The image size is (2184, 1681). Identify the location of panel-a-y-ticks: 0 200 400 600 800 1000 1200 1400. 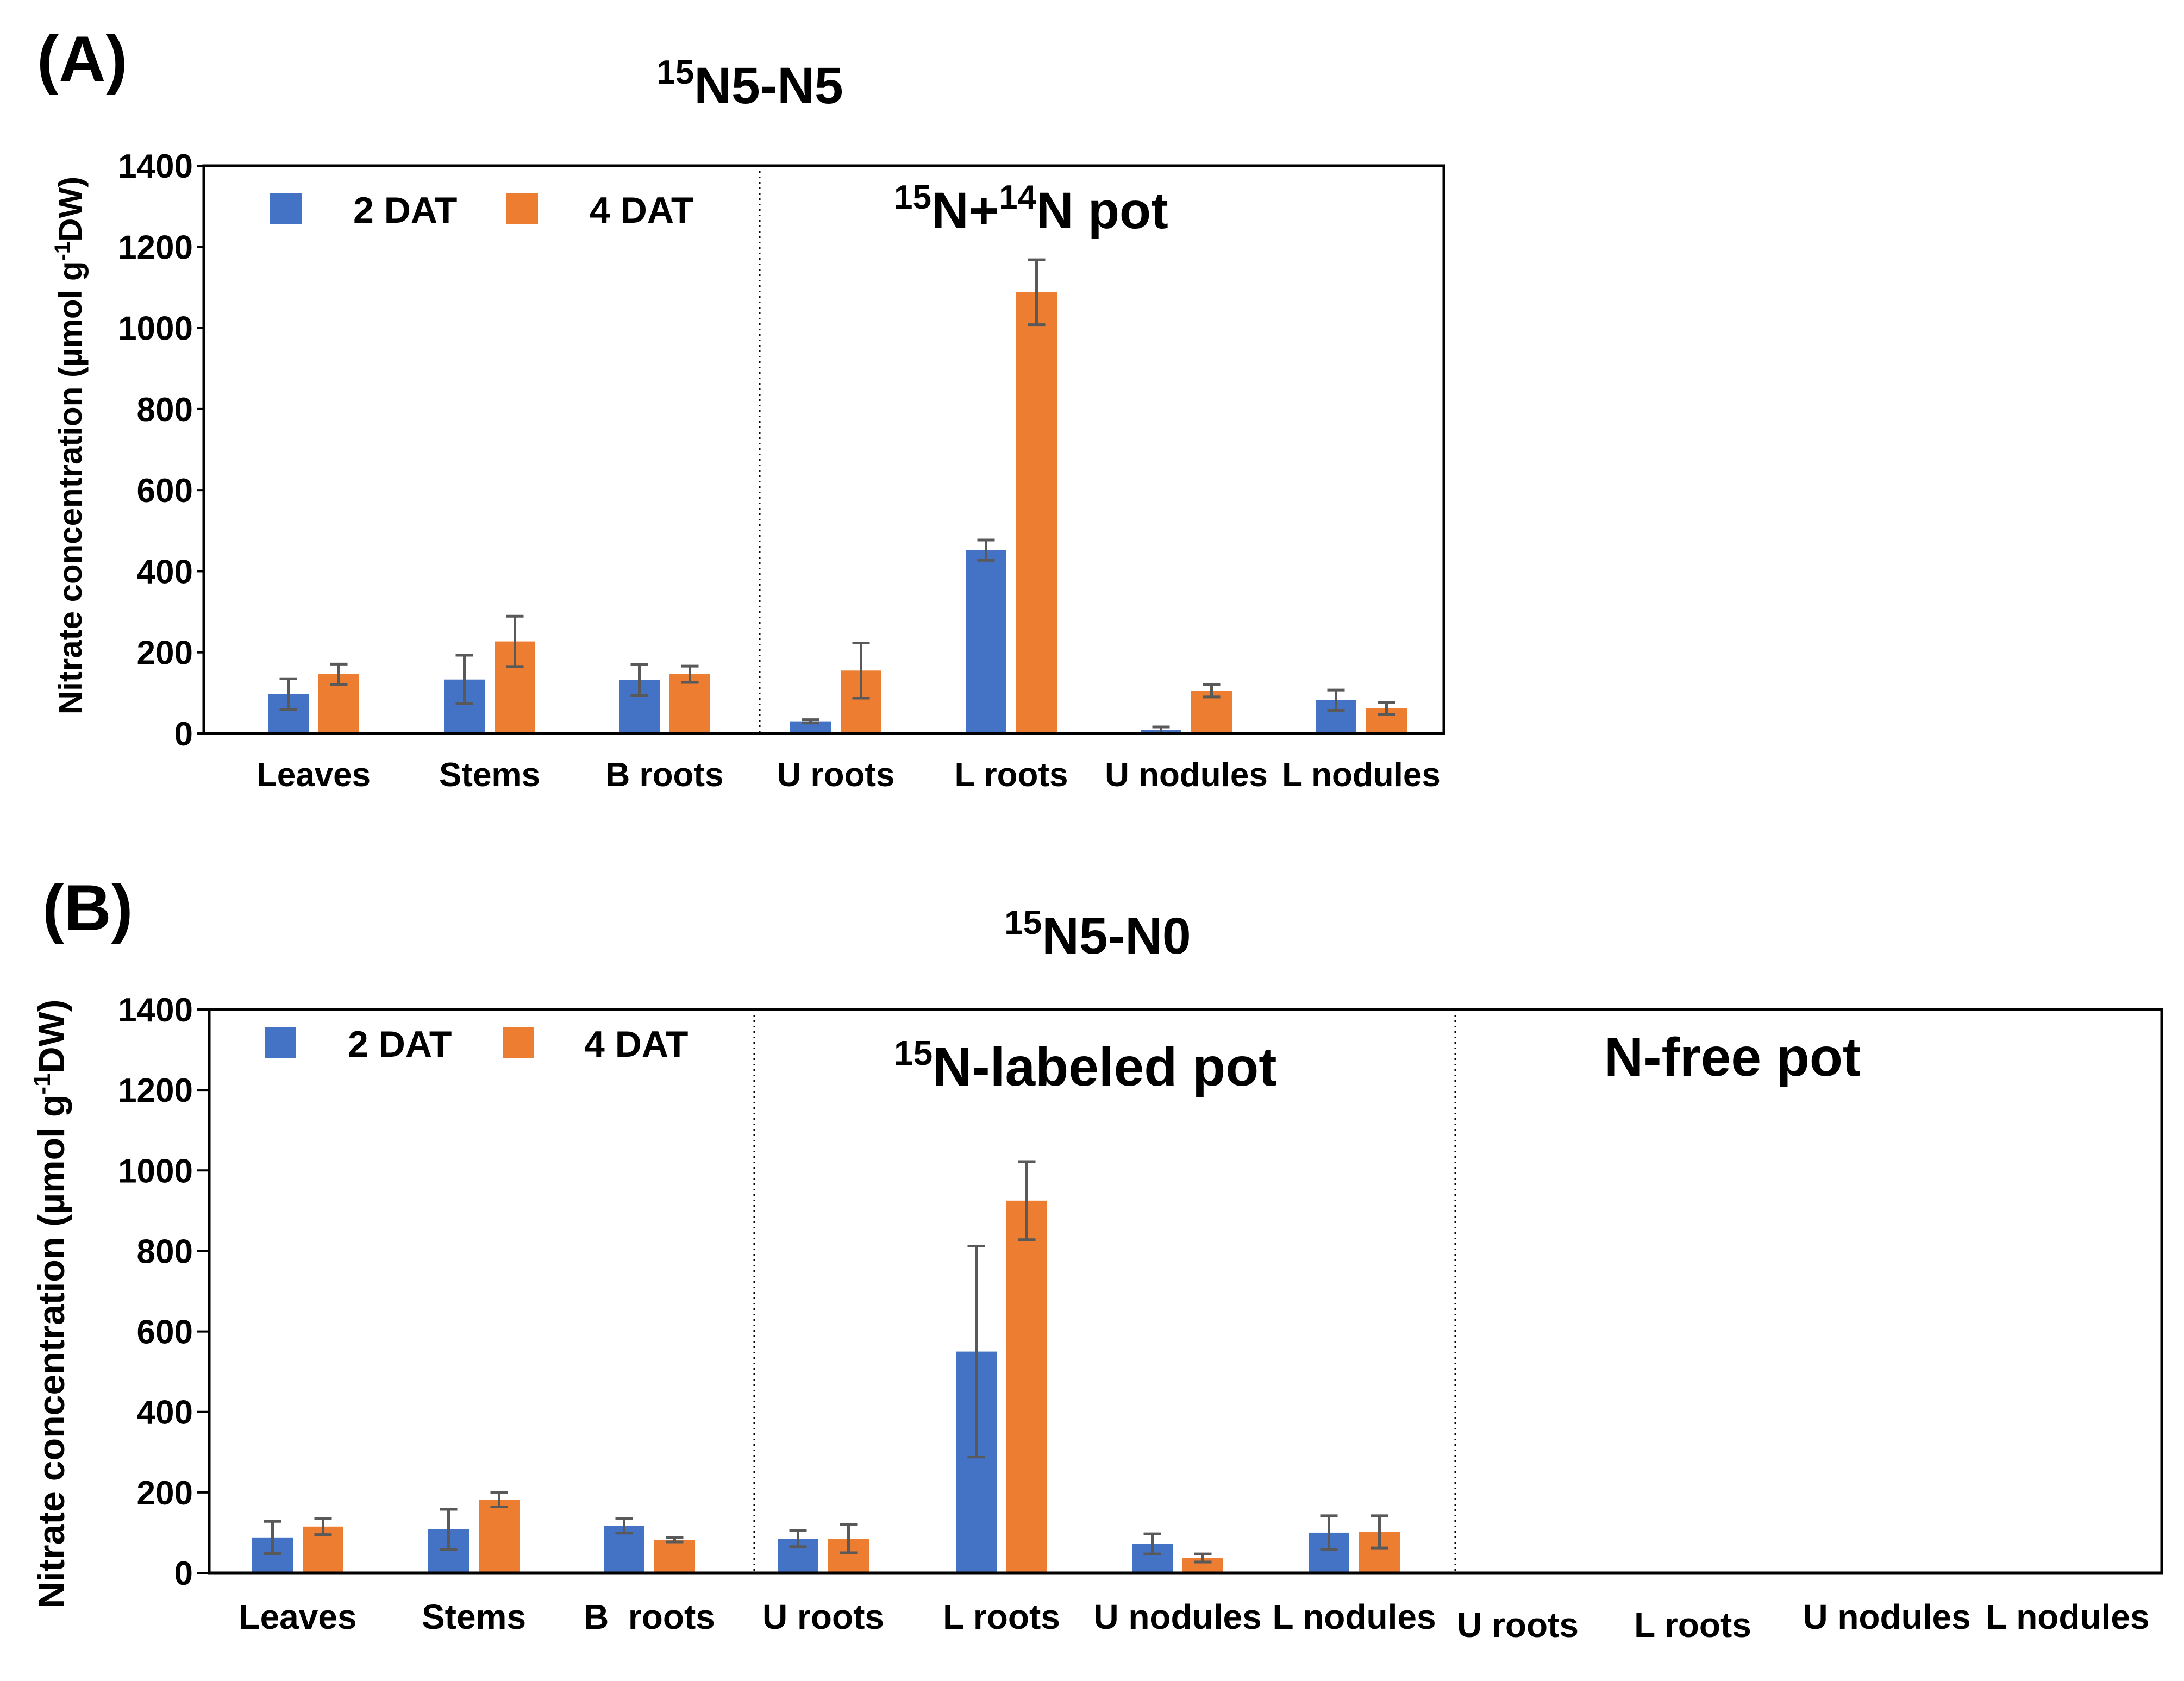
(161, 450).